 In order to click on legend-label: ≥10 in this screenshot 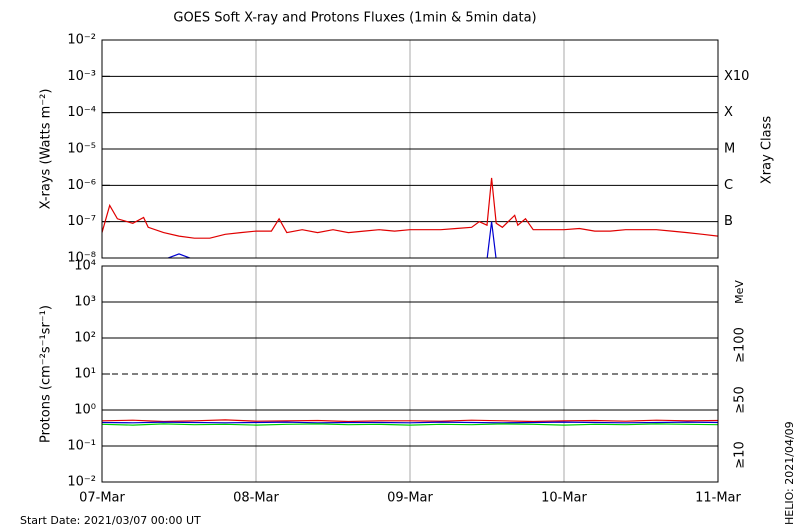, I will do `click(740, 454)`.